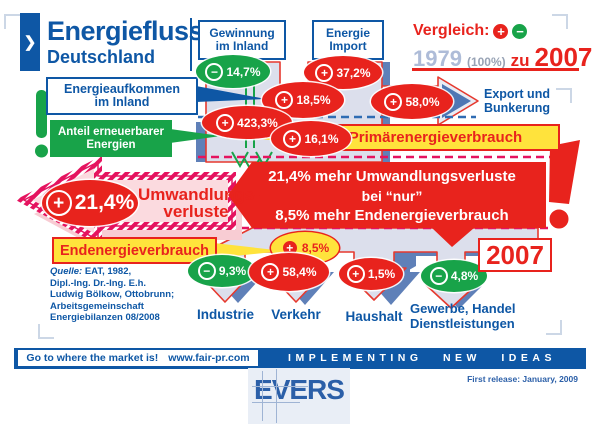  I want to click on badge-erneuerbar: + 423,3%, so click(247, 122).